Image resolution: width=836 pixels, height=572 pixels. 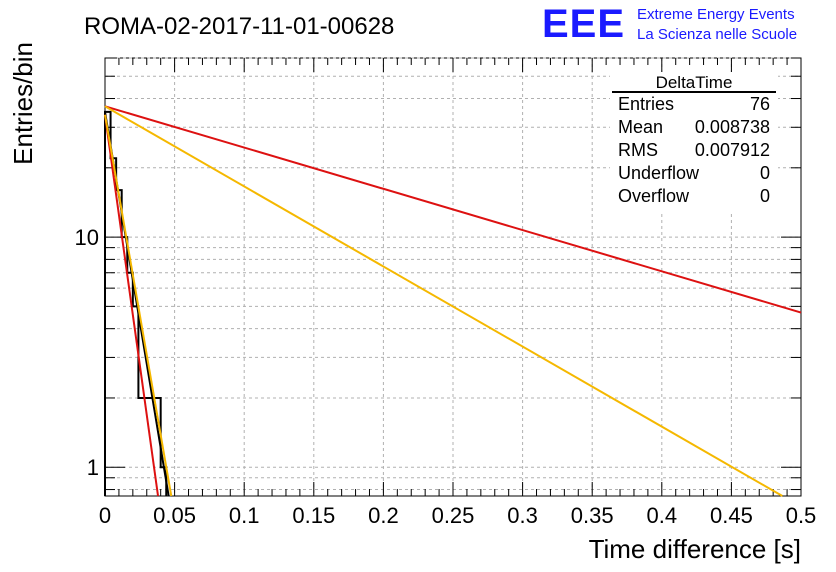 I want to click on x-tick-label: 0.25, so click(x=453, y=515).